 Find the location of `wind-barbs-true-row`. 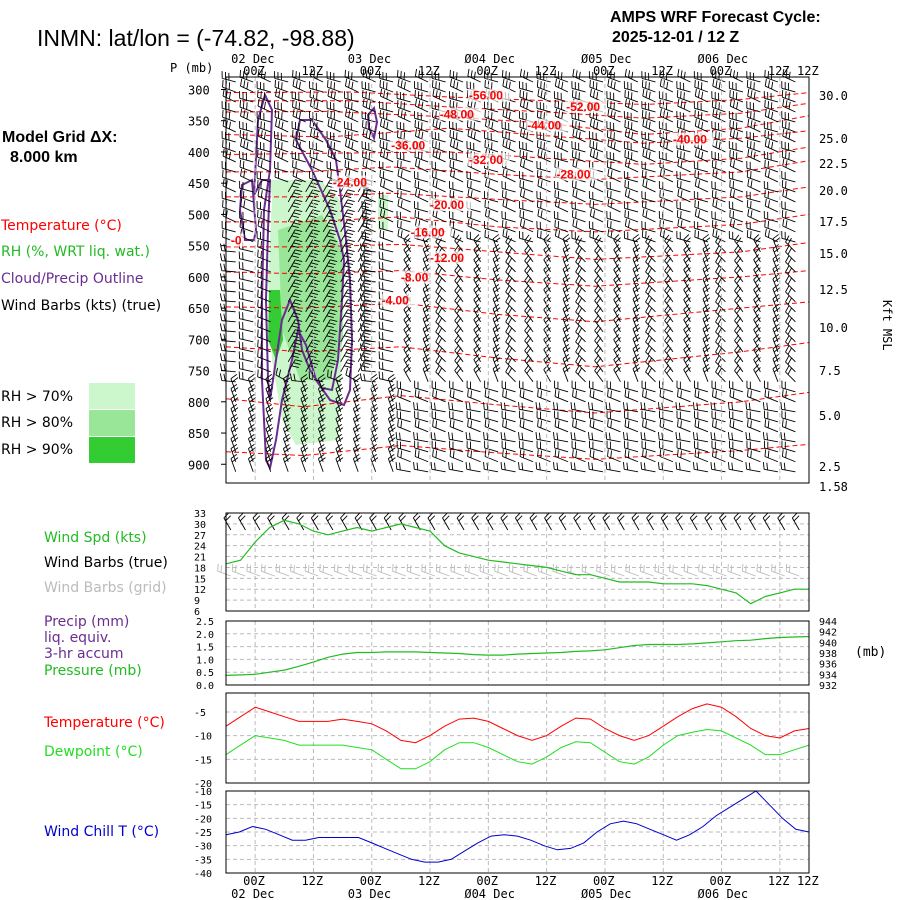

wind-barbs-true-row is located at coordinates (511, 521).